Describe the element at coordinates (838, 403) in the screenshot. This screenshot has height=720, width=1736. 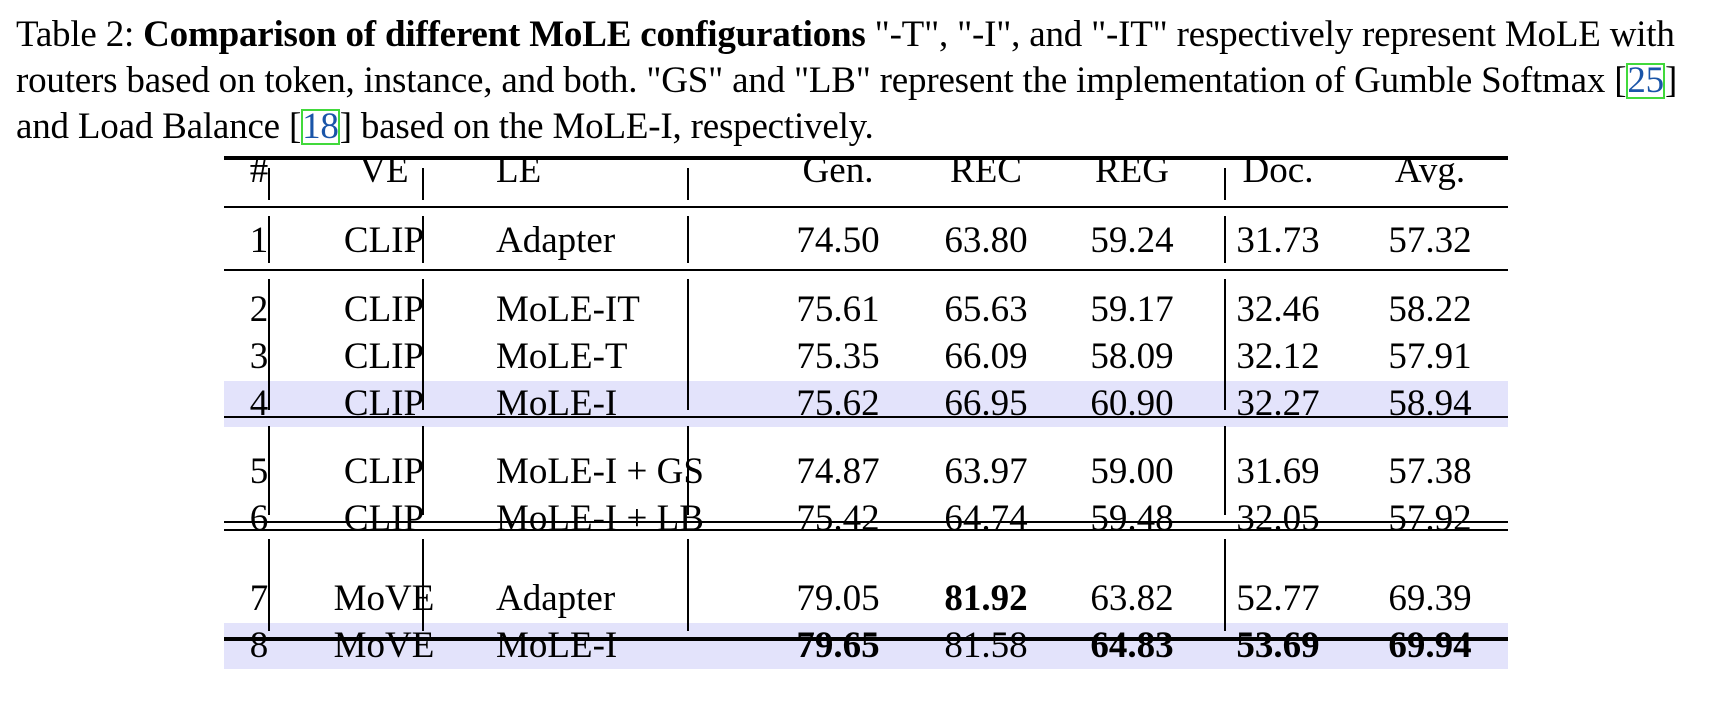
I see `table-cell-gen: 75.62` at that location.